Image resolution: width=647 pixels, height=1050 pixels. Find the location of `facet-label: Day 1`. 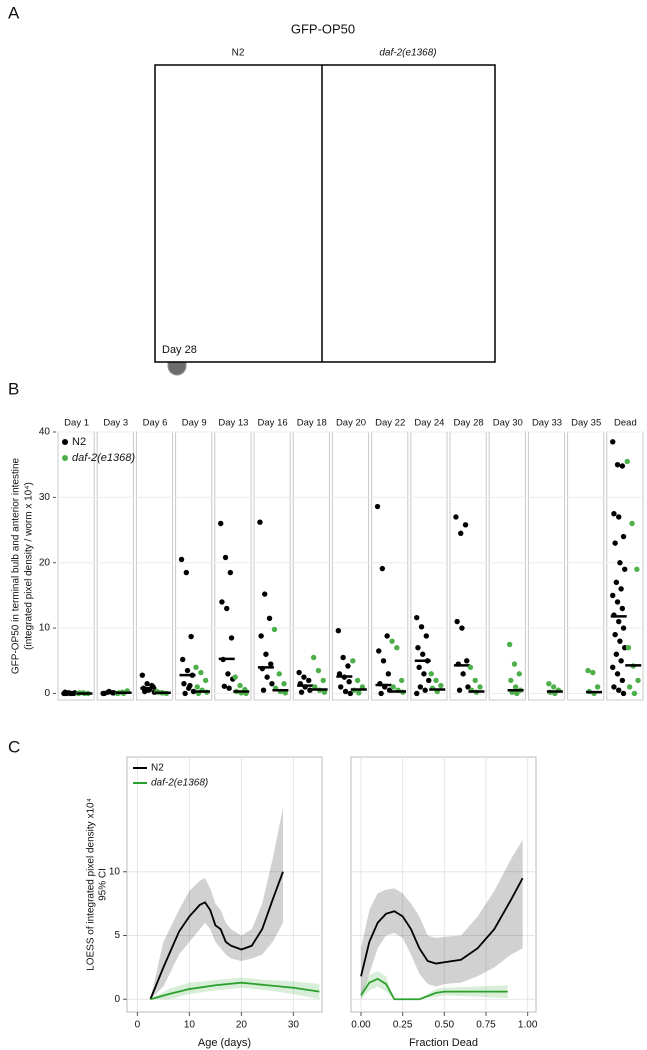

facet-label: Day 1 is located at coordinates (76, 423).